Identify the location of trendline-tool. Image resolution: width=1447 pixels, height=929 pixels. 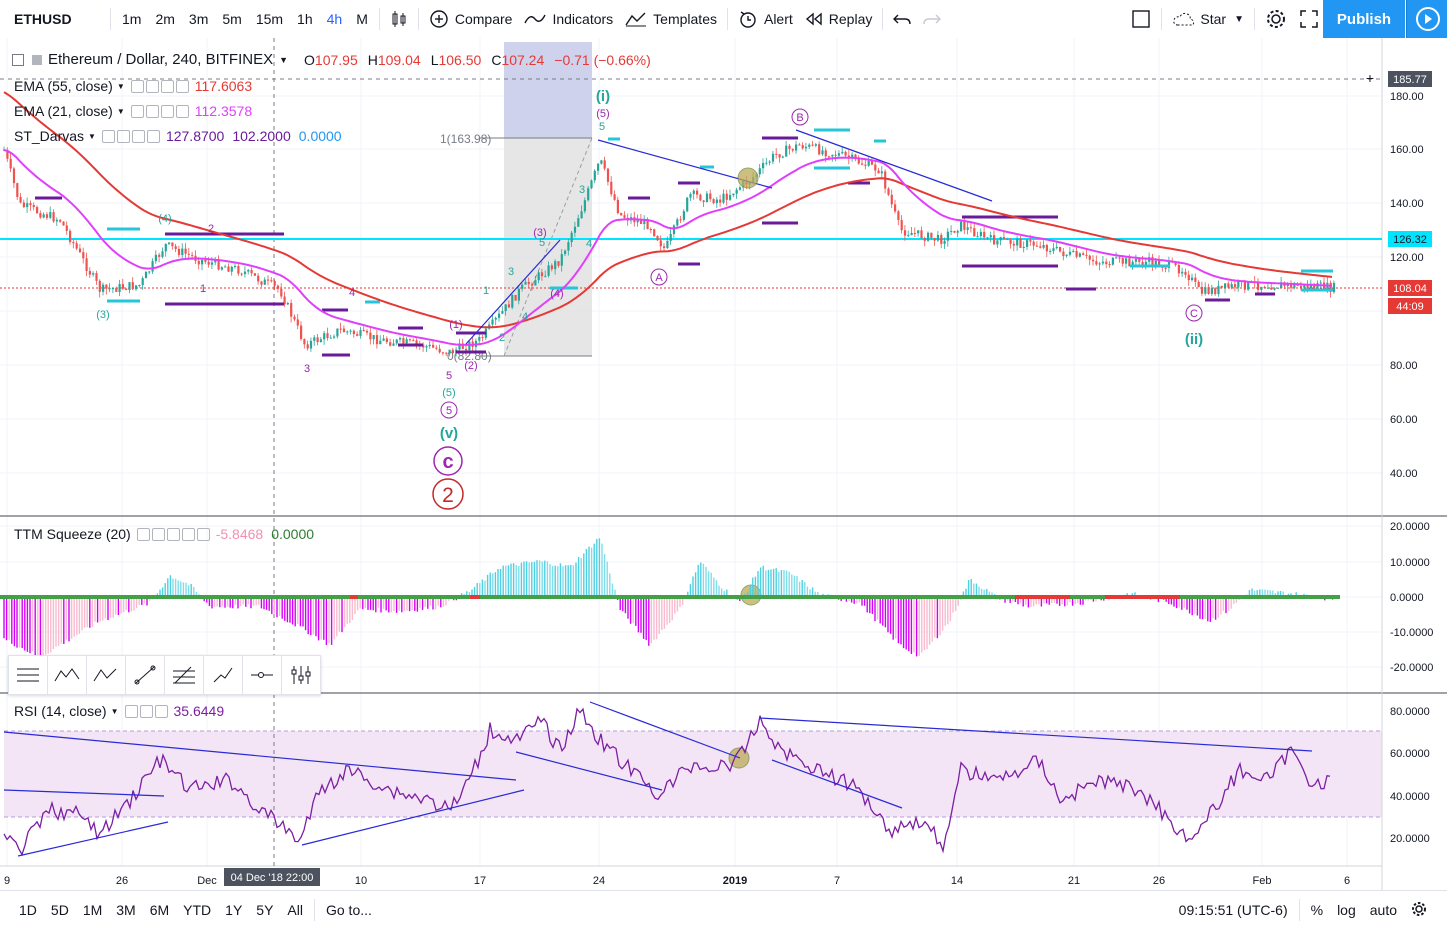
(145, 675).